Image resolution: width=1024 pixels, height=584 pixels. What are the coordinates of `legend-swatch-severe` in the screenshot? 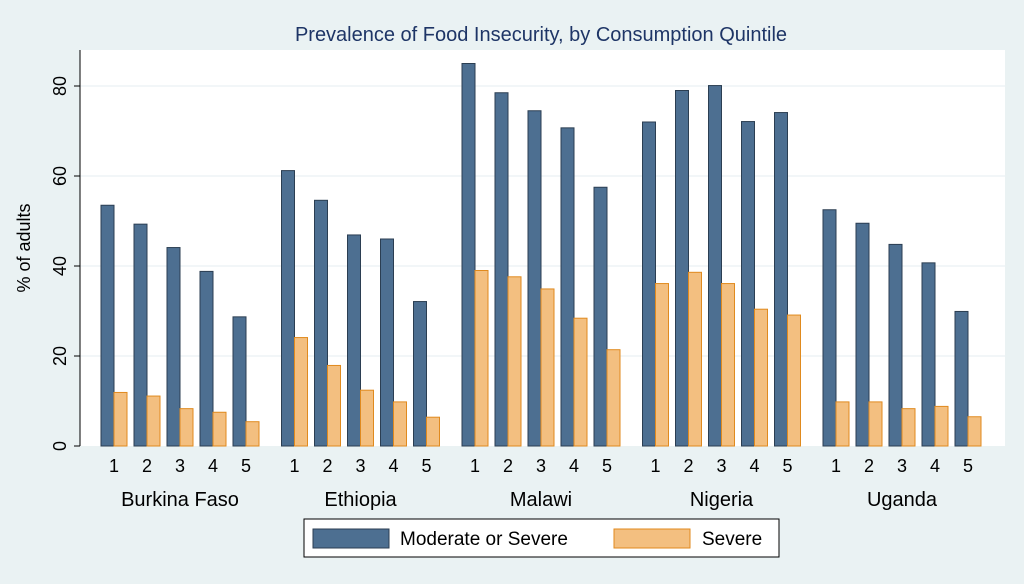 It's located at (652, 538).